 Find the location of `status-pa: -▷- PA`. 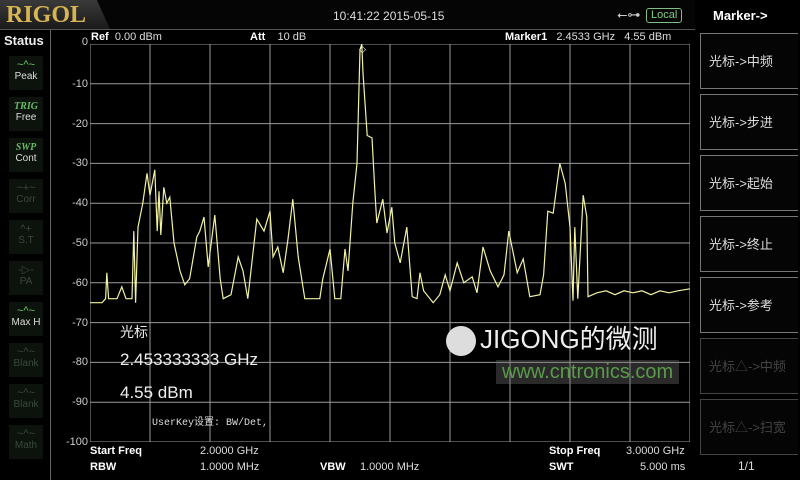

status-pa: -▷- PA is located at coordinates (26, 278).